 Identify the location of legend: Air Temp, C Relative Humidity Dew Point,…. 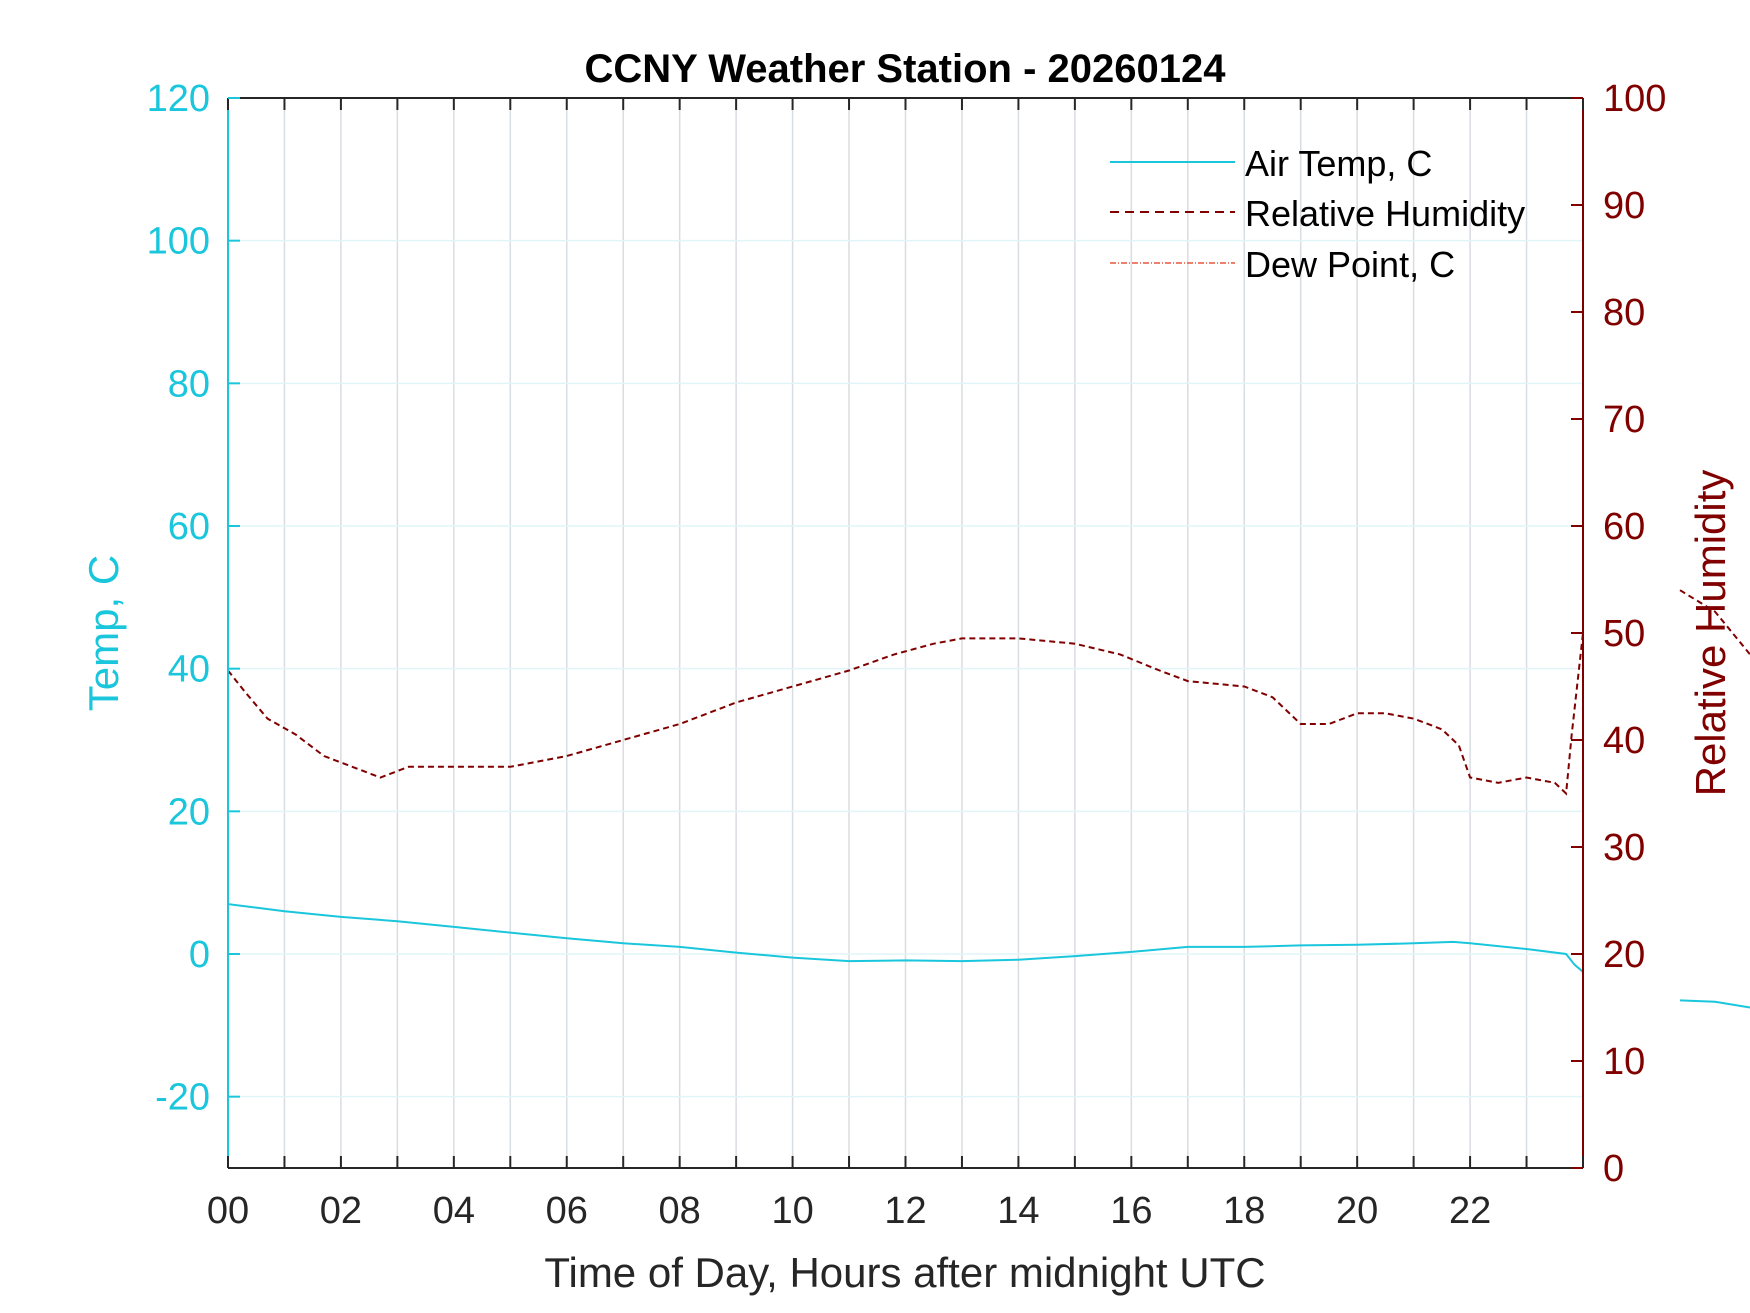
(1317, 214).